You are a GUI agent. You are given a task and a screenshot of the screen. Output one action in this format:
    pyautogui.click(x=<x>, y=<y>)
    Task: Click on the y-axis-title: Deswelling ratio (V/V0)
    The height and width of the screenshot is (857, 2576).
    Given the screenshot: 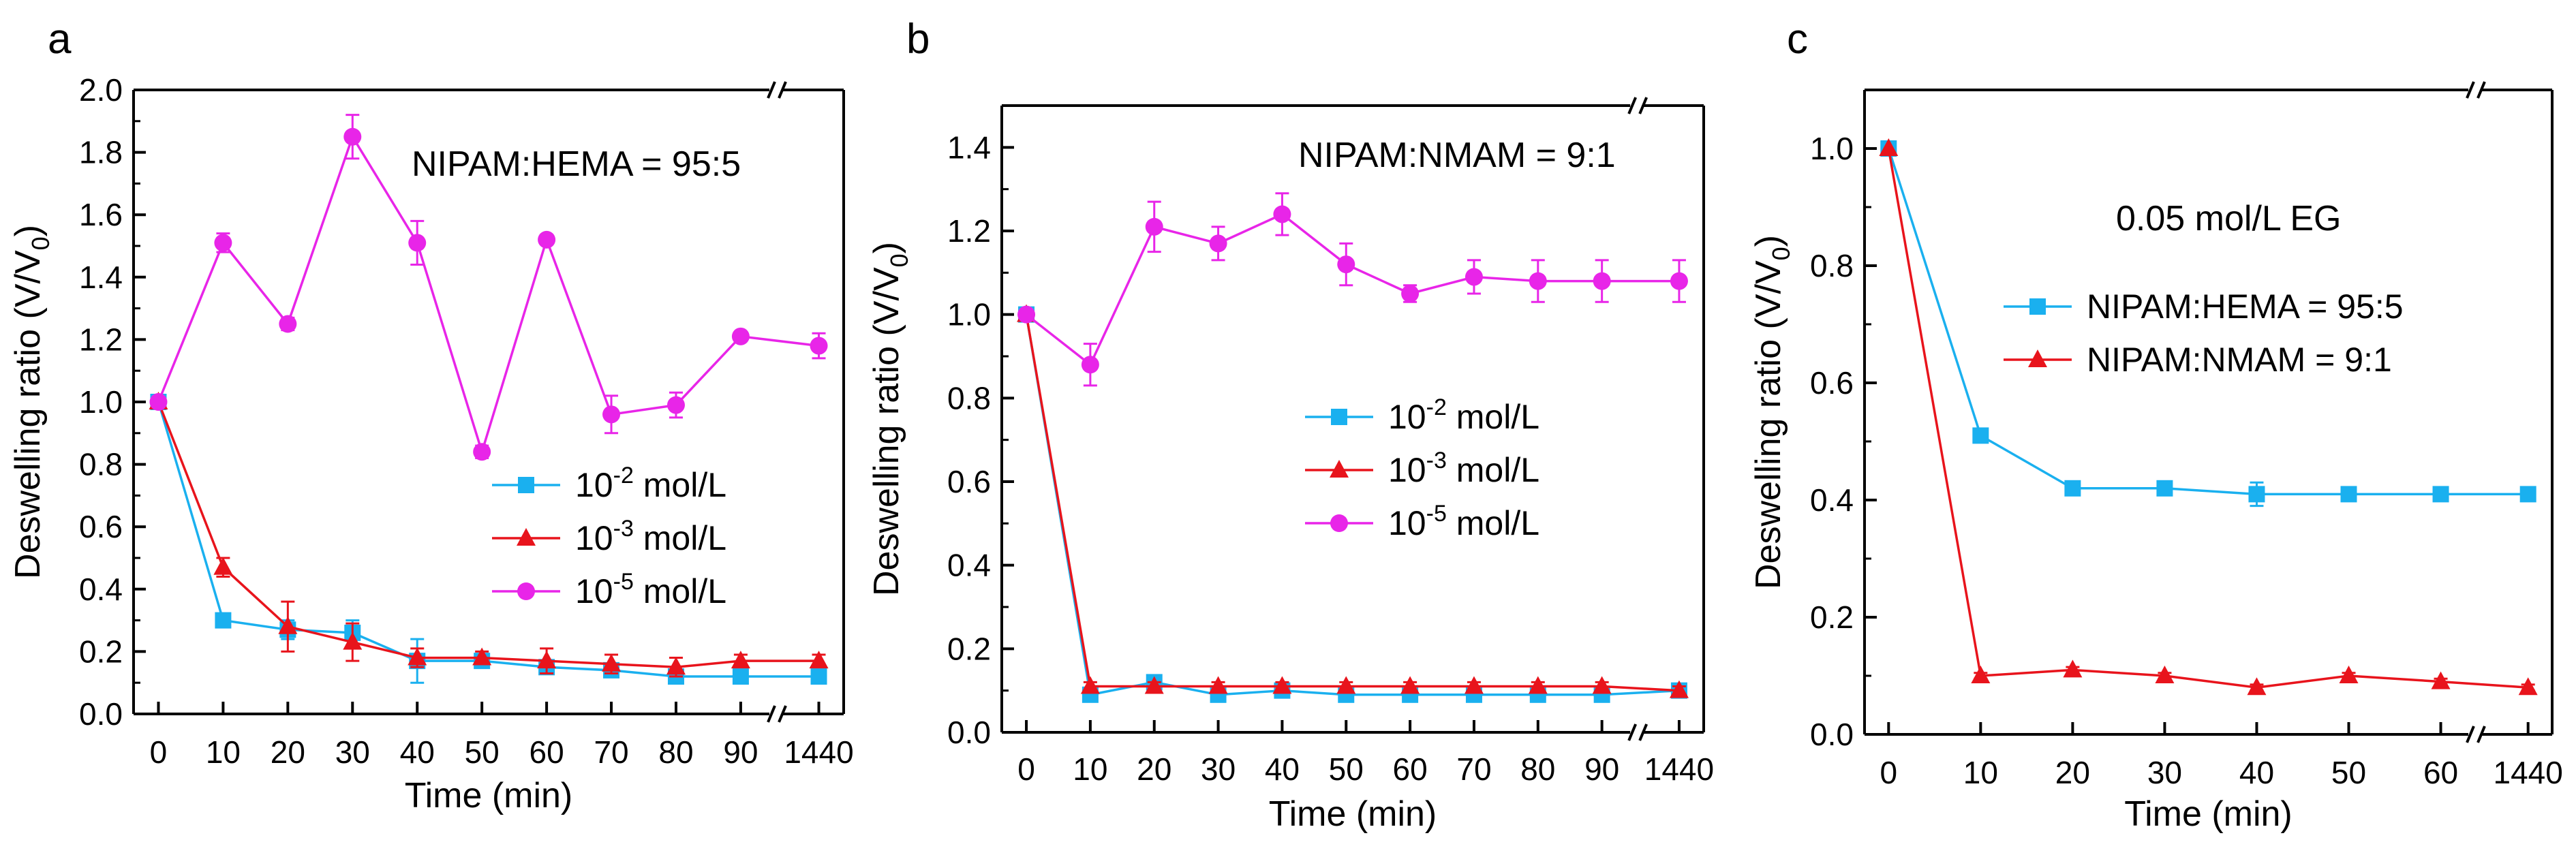 What is the action you would take?
    pyautogui.click(x=890, y=419)
    